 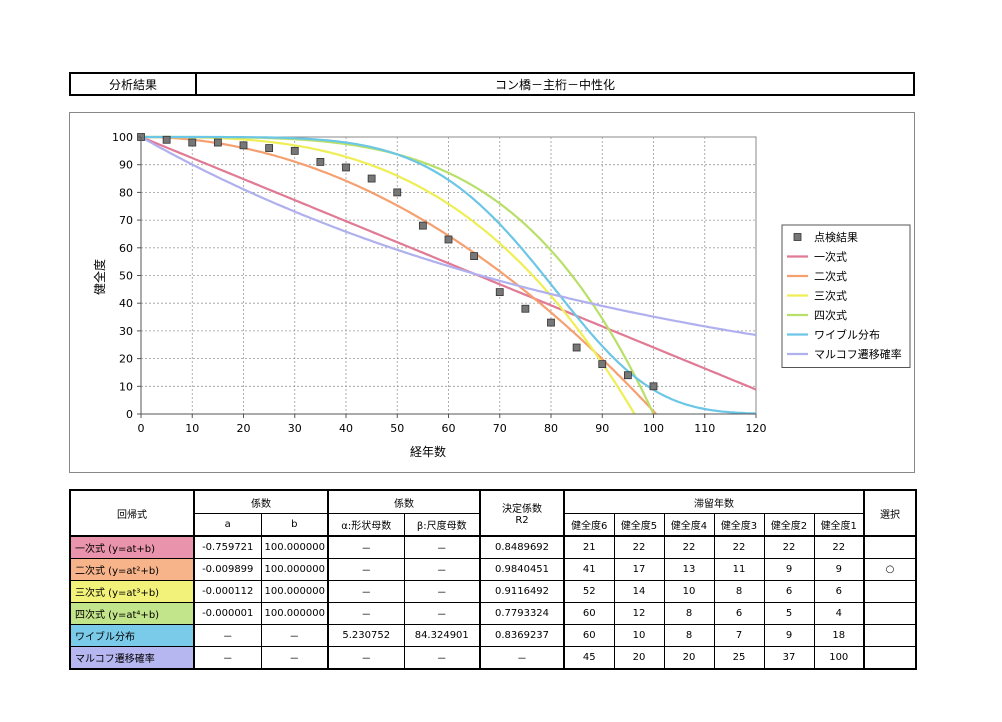 What do you see at coordinates (522, 520) in the screenshot?
I see `header-r2-line2: R2` at bounding box center [522, 520].